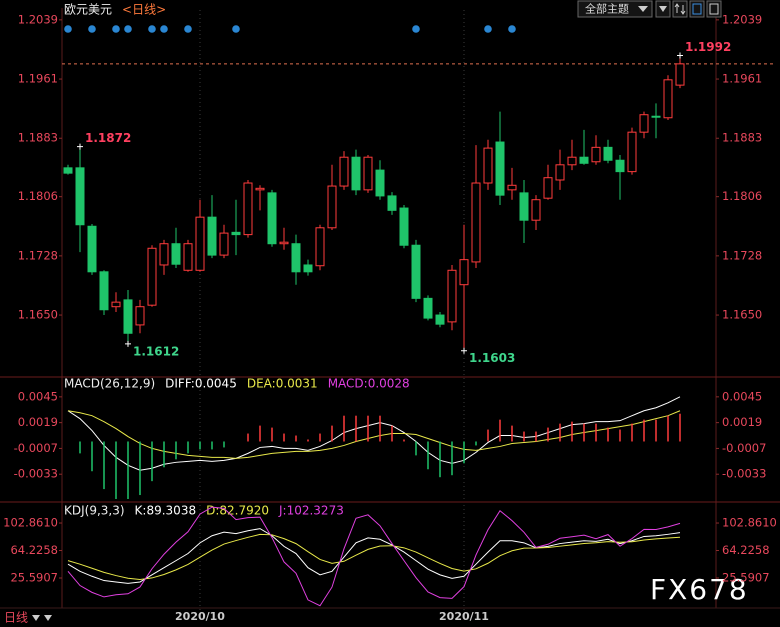 Image resolution: width=780 pixels, height=627 pixels. I want to click on y-tick-label-right: 1.1728, so click(742, 255).